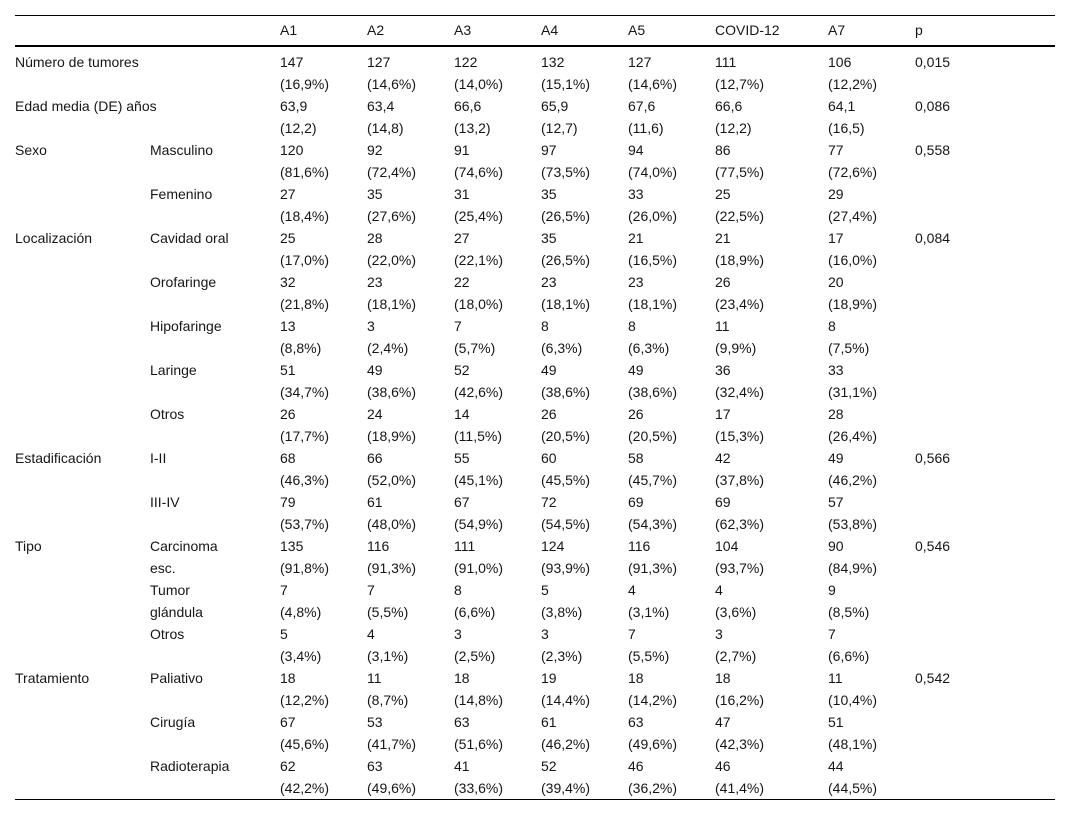 The height and width of the screenshot is (833, 1068). What do you see at coordinates (853, 568) in the screenshot?
I see `percent-value: (84,9%)` at bounding box center [853, 568].